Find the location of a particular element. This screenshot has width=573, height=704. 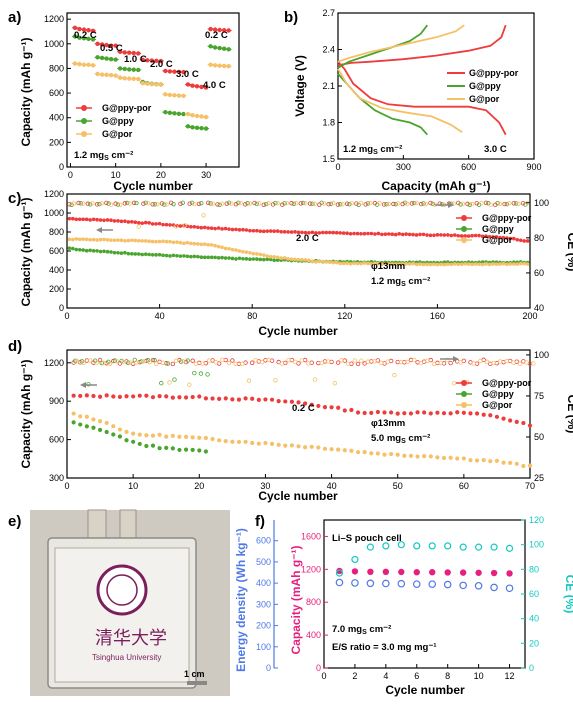

rate-label: 0.2 C is located at coordinates (216, 35).